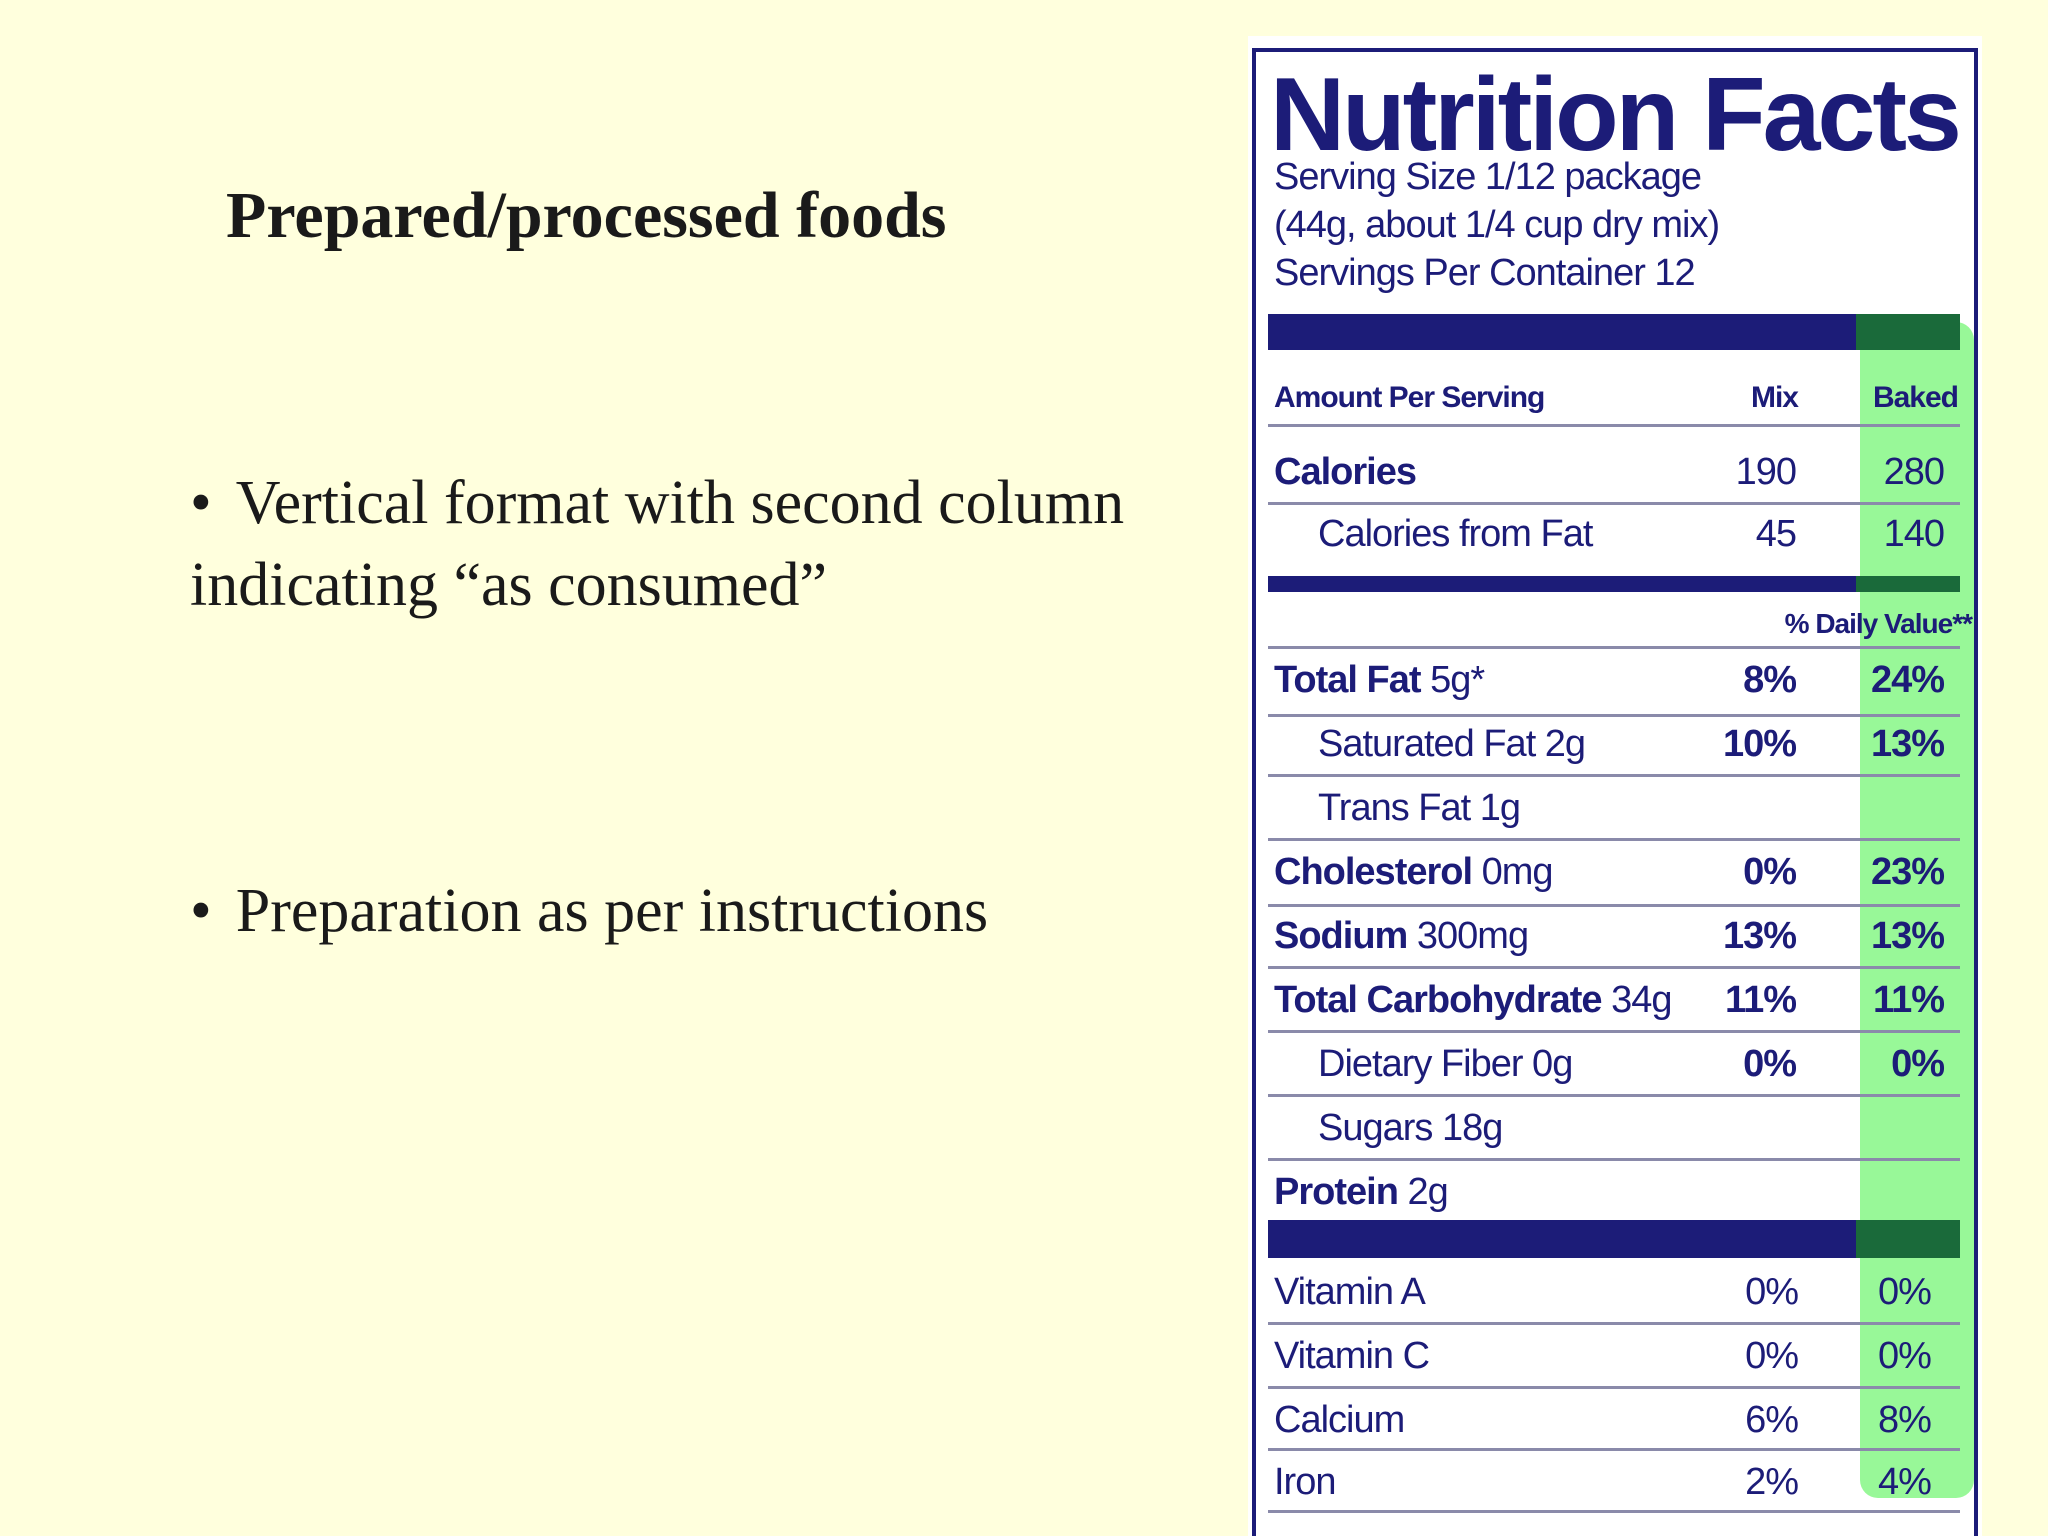 The height and width of the screenshot is (1536, 2048). What do you see at coordinates (1905, 1420) in the screenshot?
I see `vitamin-baked: 8%` at bounding box center [1905, 1420].